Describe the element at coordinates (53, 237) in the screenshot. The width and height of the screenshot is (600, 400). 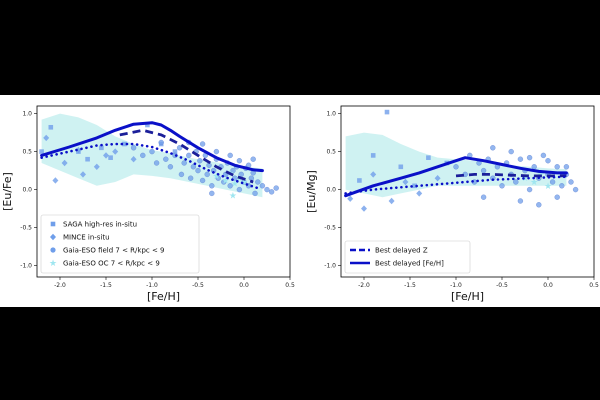
I see `legend-marker-diamond` at that location.